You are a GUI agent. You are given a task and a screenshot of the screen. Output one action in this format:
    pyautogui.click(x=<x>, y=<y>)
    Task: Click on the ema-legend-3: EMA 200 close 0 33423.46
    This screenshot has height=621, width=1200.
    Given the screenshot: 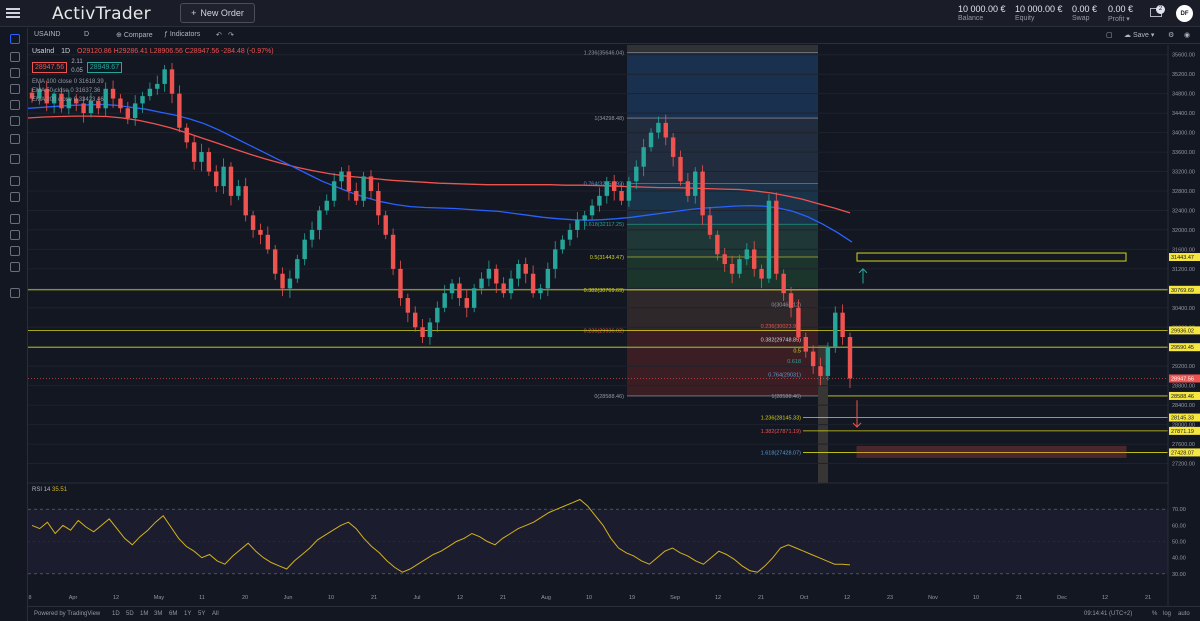 What is the action you would take?
    pyautogui.click(x=68, y=100)
    